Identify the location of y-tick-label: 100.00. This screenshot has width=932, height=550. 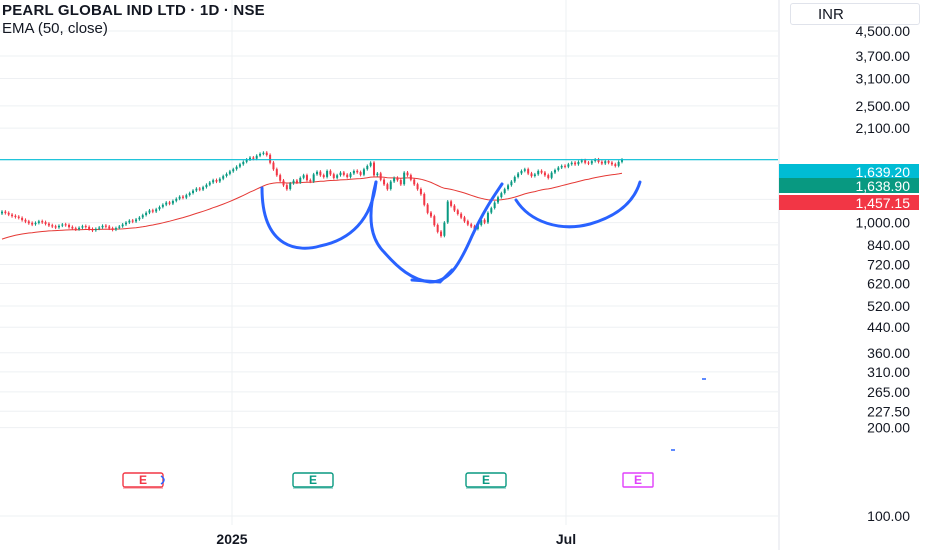
(888, 516).